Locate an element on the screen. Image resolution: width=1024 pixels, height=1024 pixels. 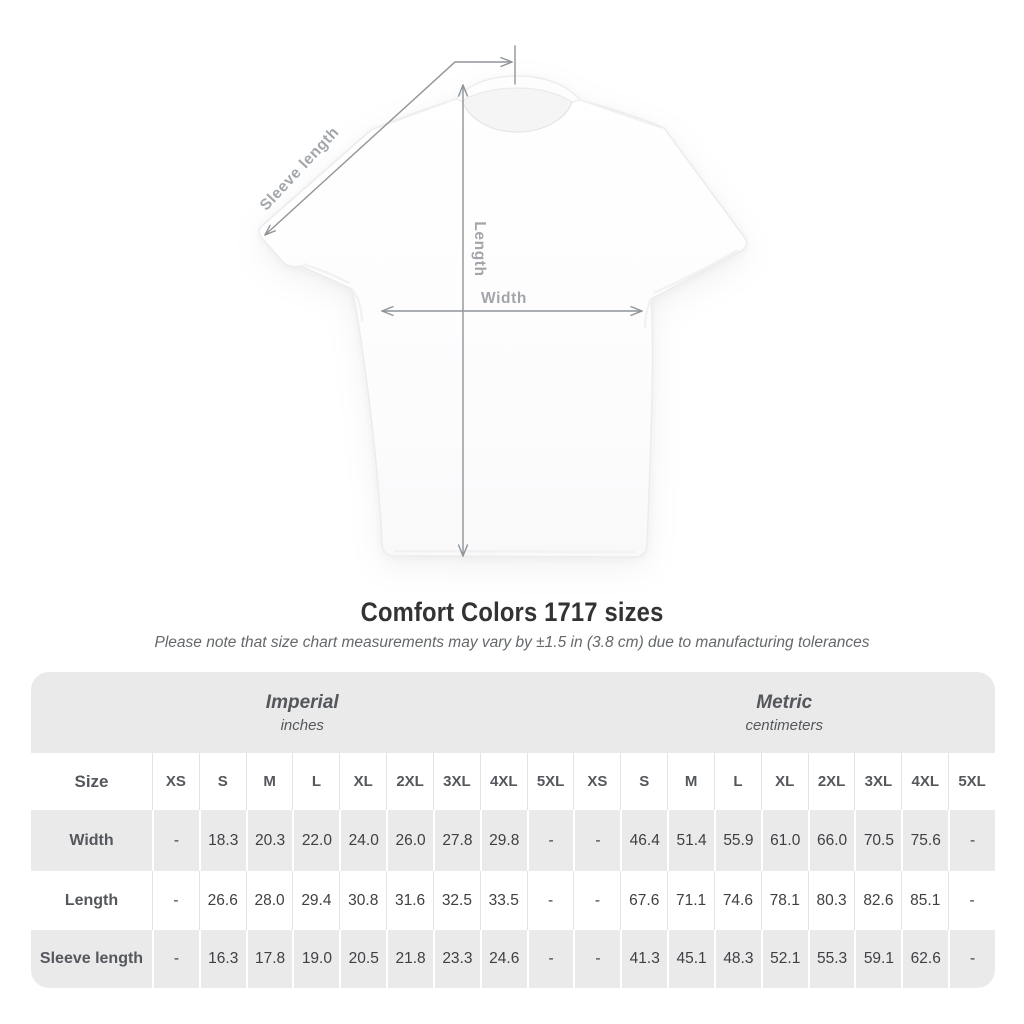
table-cell: 27.8 is located at coordinates (456, 840).